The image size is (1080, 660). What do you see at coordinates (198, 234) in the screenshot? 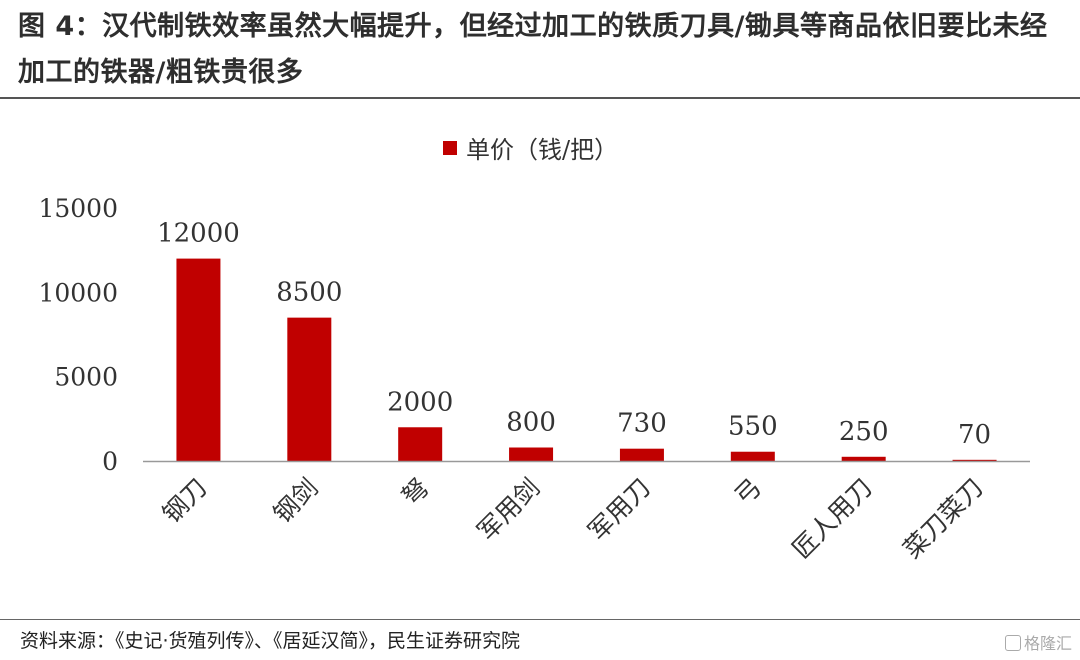
I see `data-label: 12000` at bounding box center [198, 234].